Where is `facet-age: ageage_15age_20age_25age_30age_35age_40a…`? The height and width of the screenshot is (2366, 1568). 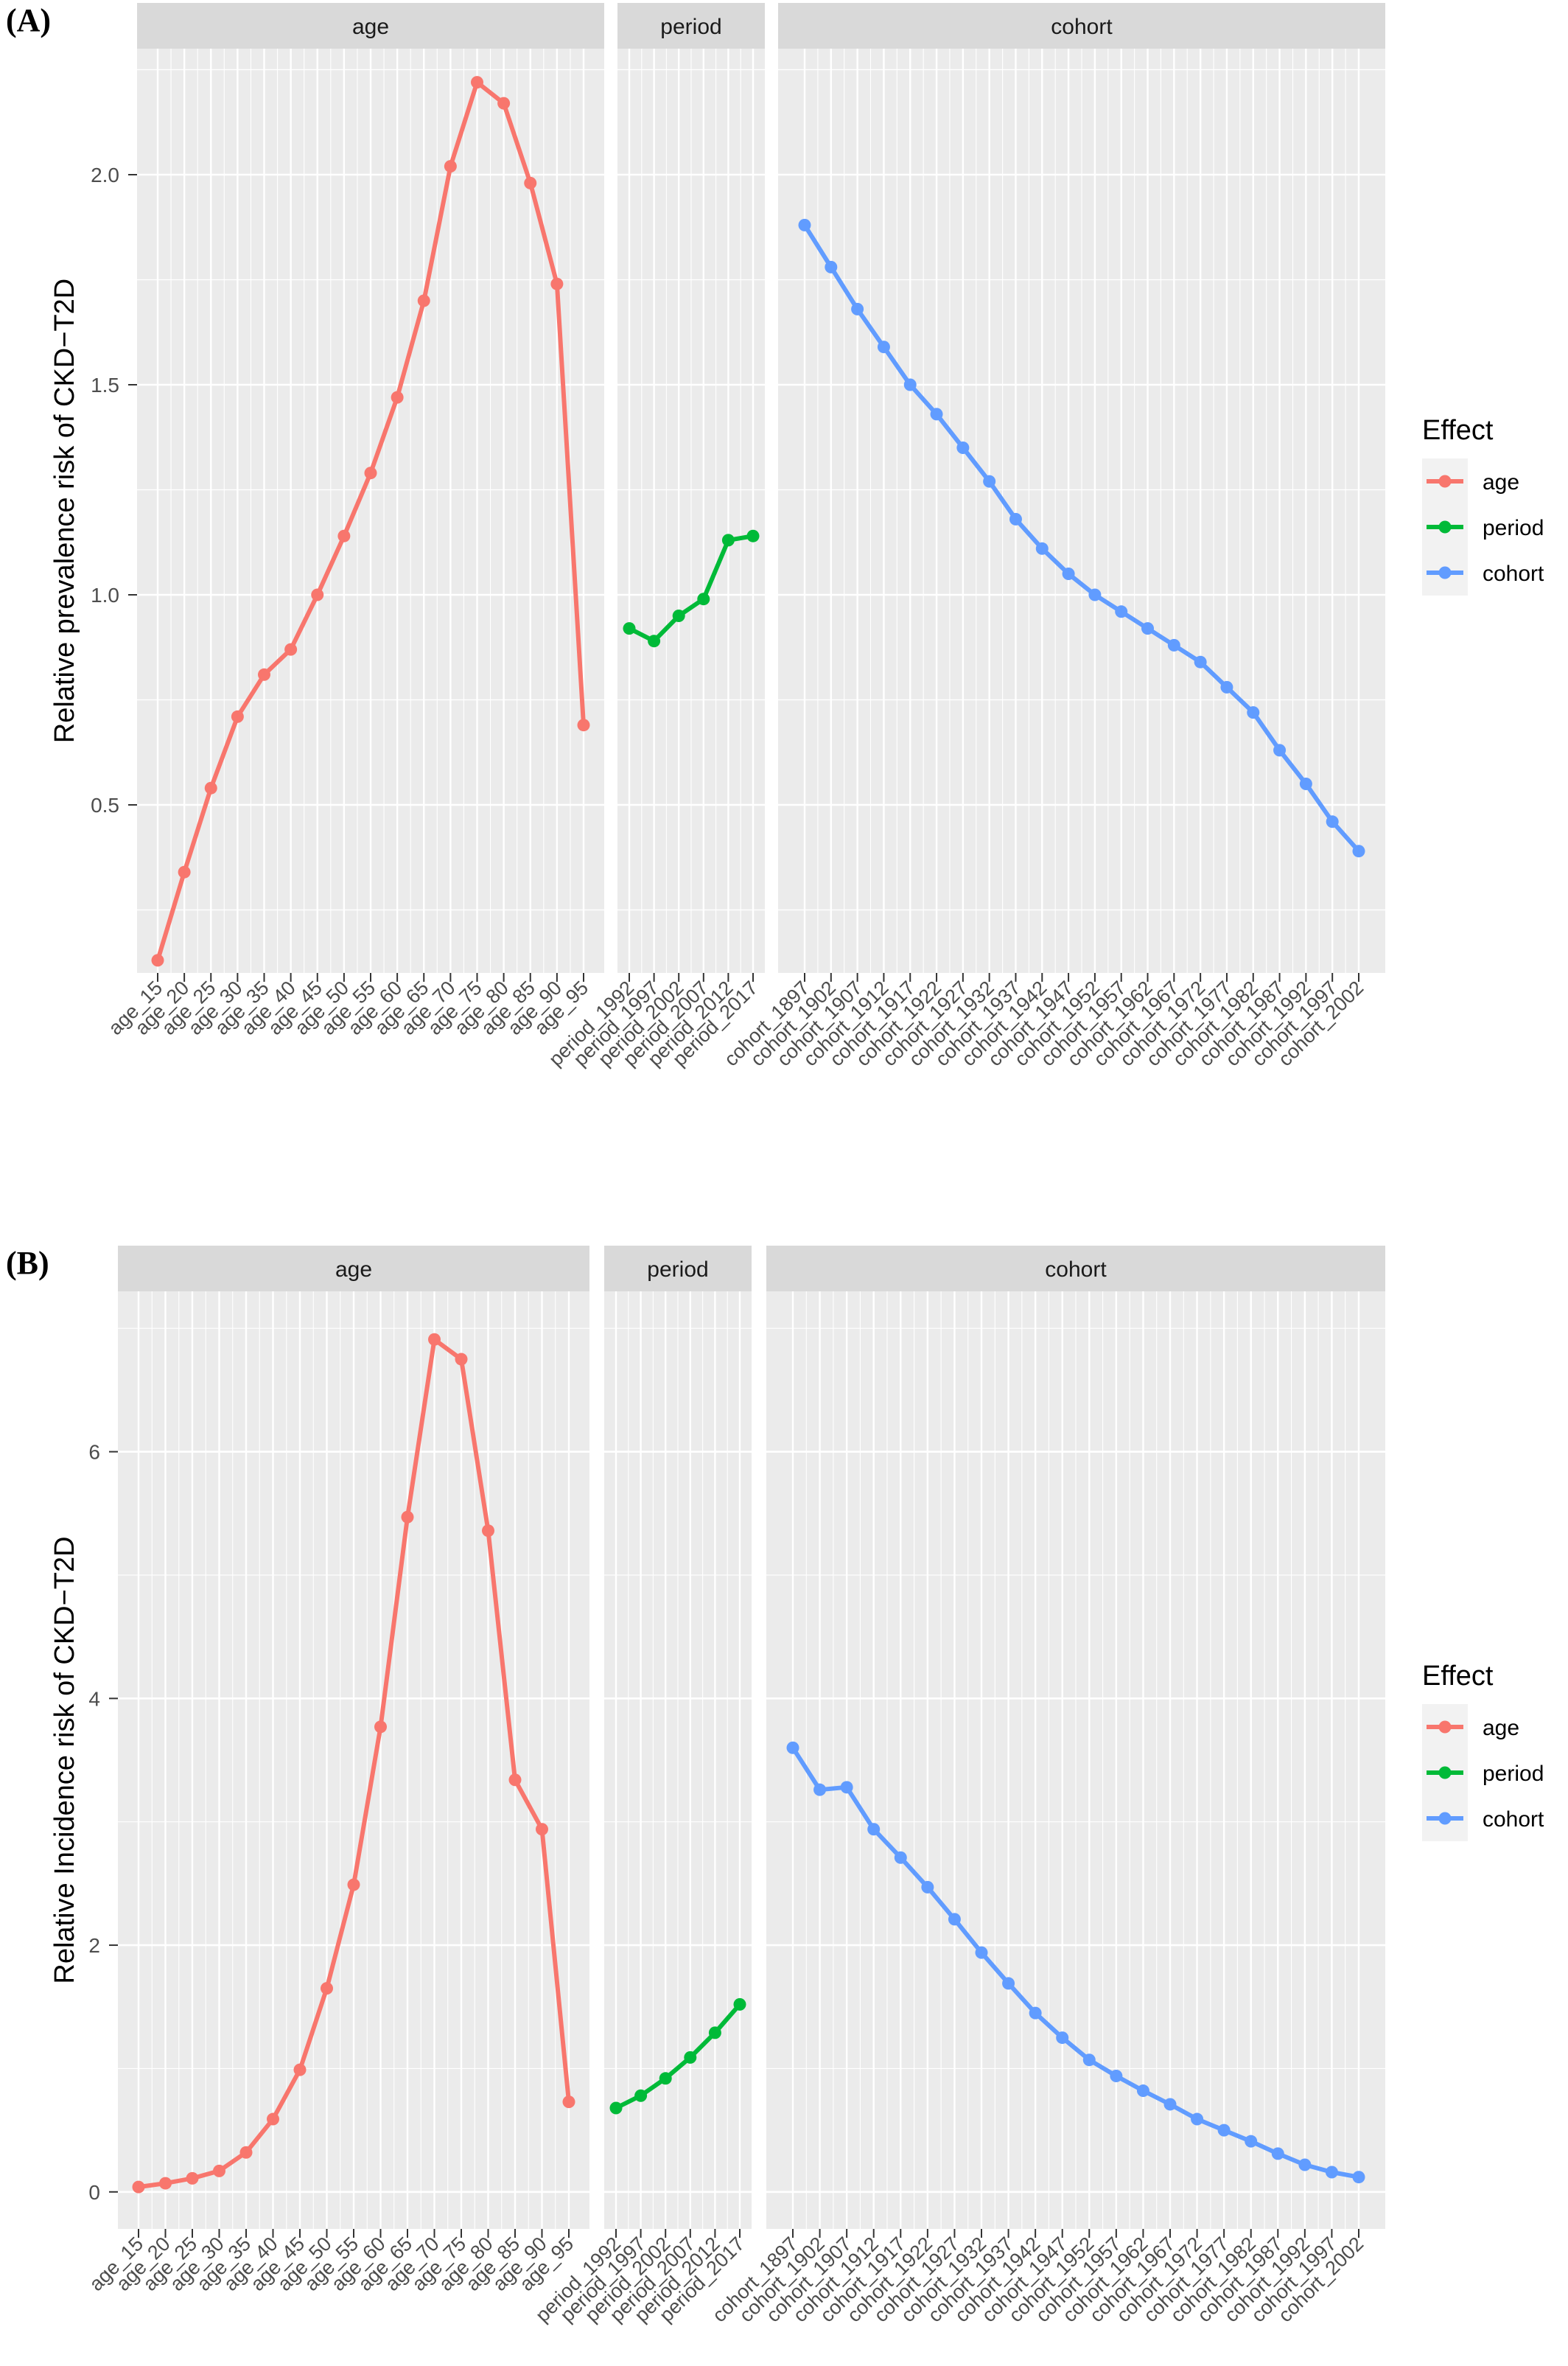
facet-age: ageage_15age_20age_25age_30age_35age_40a… is located at coordinates (337, 1770).